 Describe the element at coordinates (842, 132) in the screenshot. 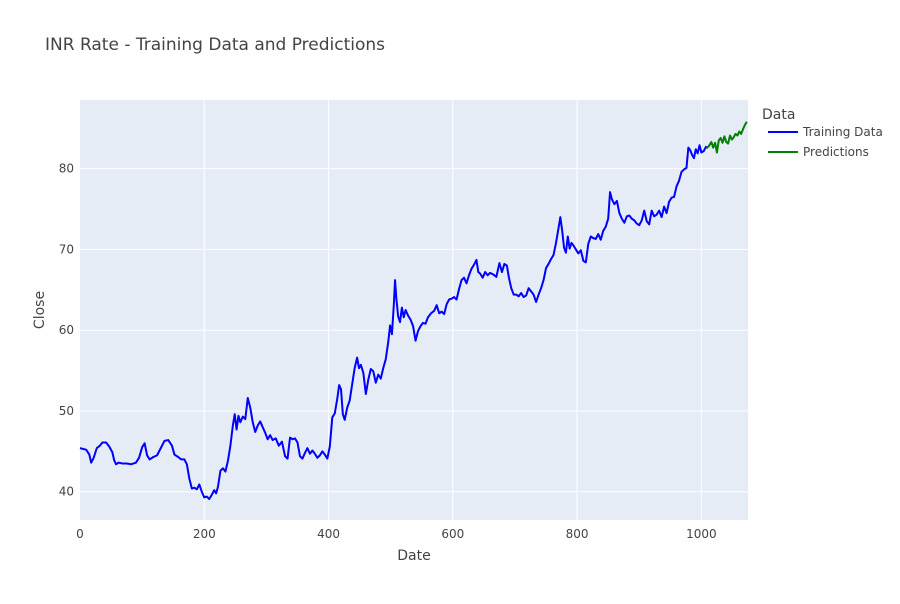

I see `legend-label: Training Data` at that location.